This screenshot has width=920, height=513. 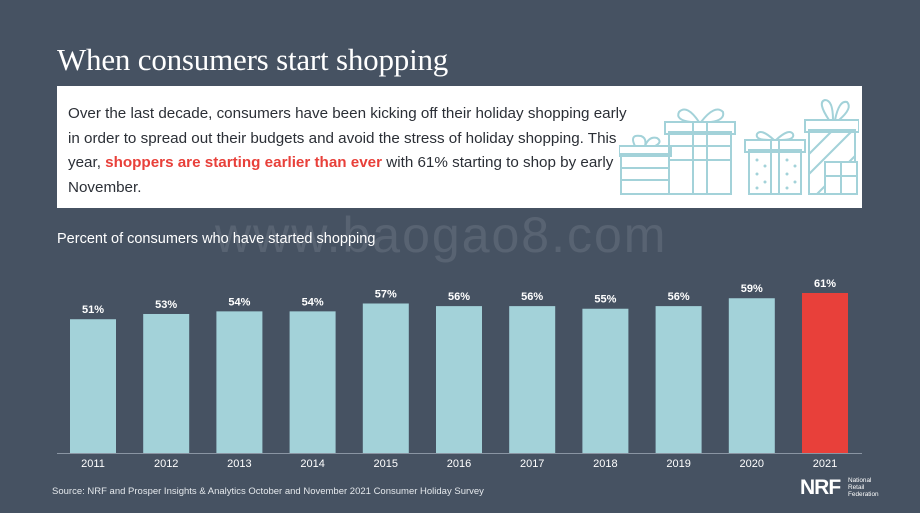 I want to click on bar-2020, so click(x=751, y=375).